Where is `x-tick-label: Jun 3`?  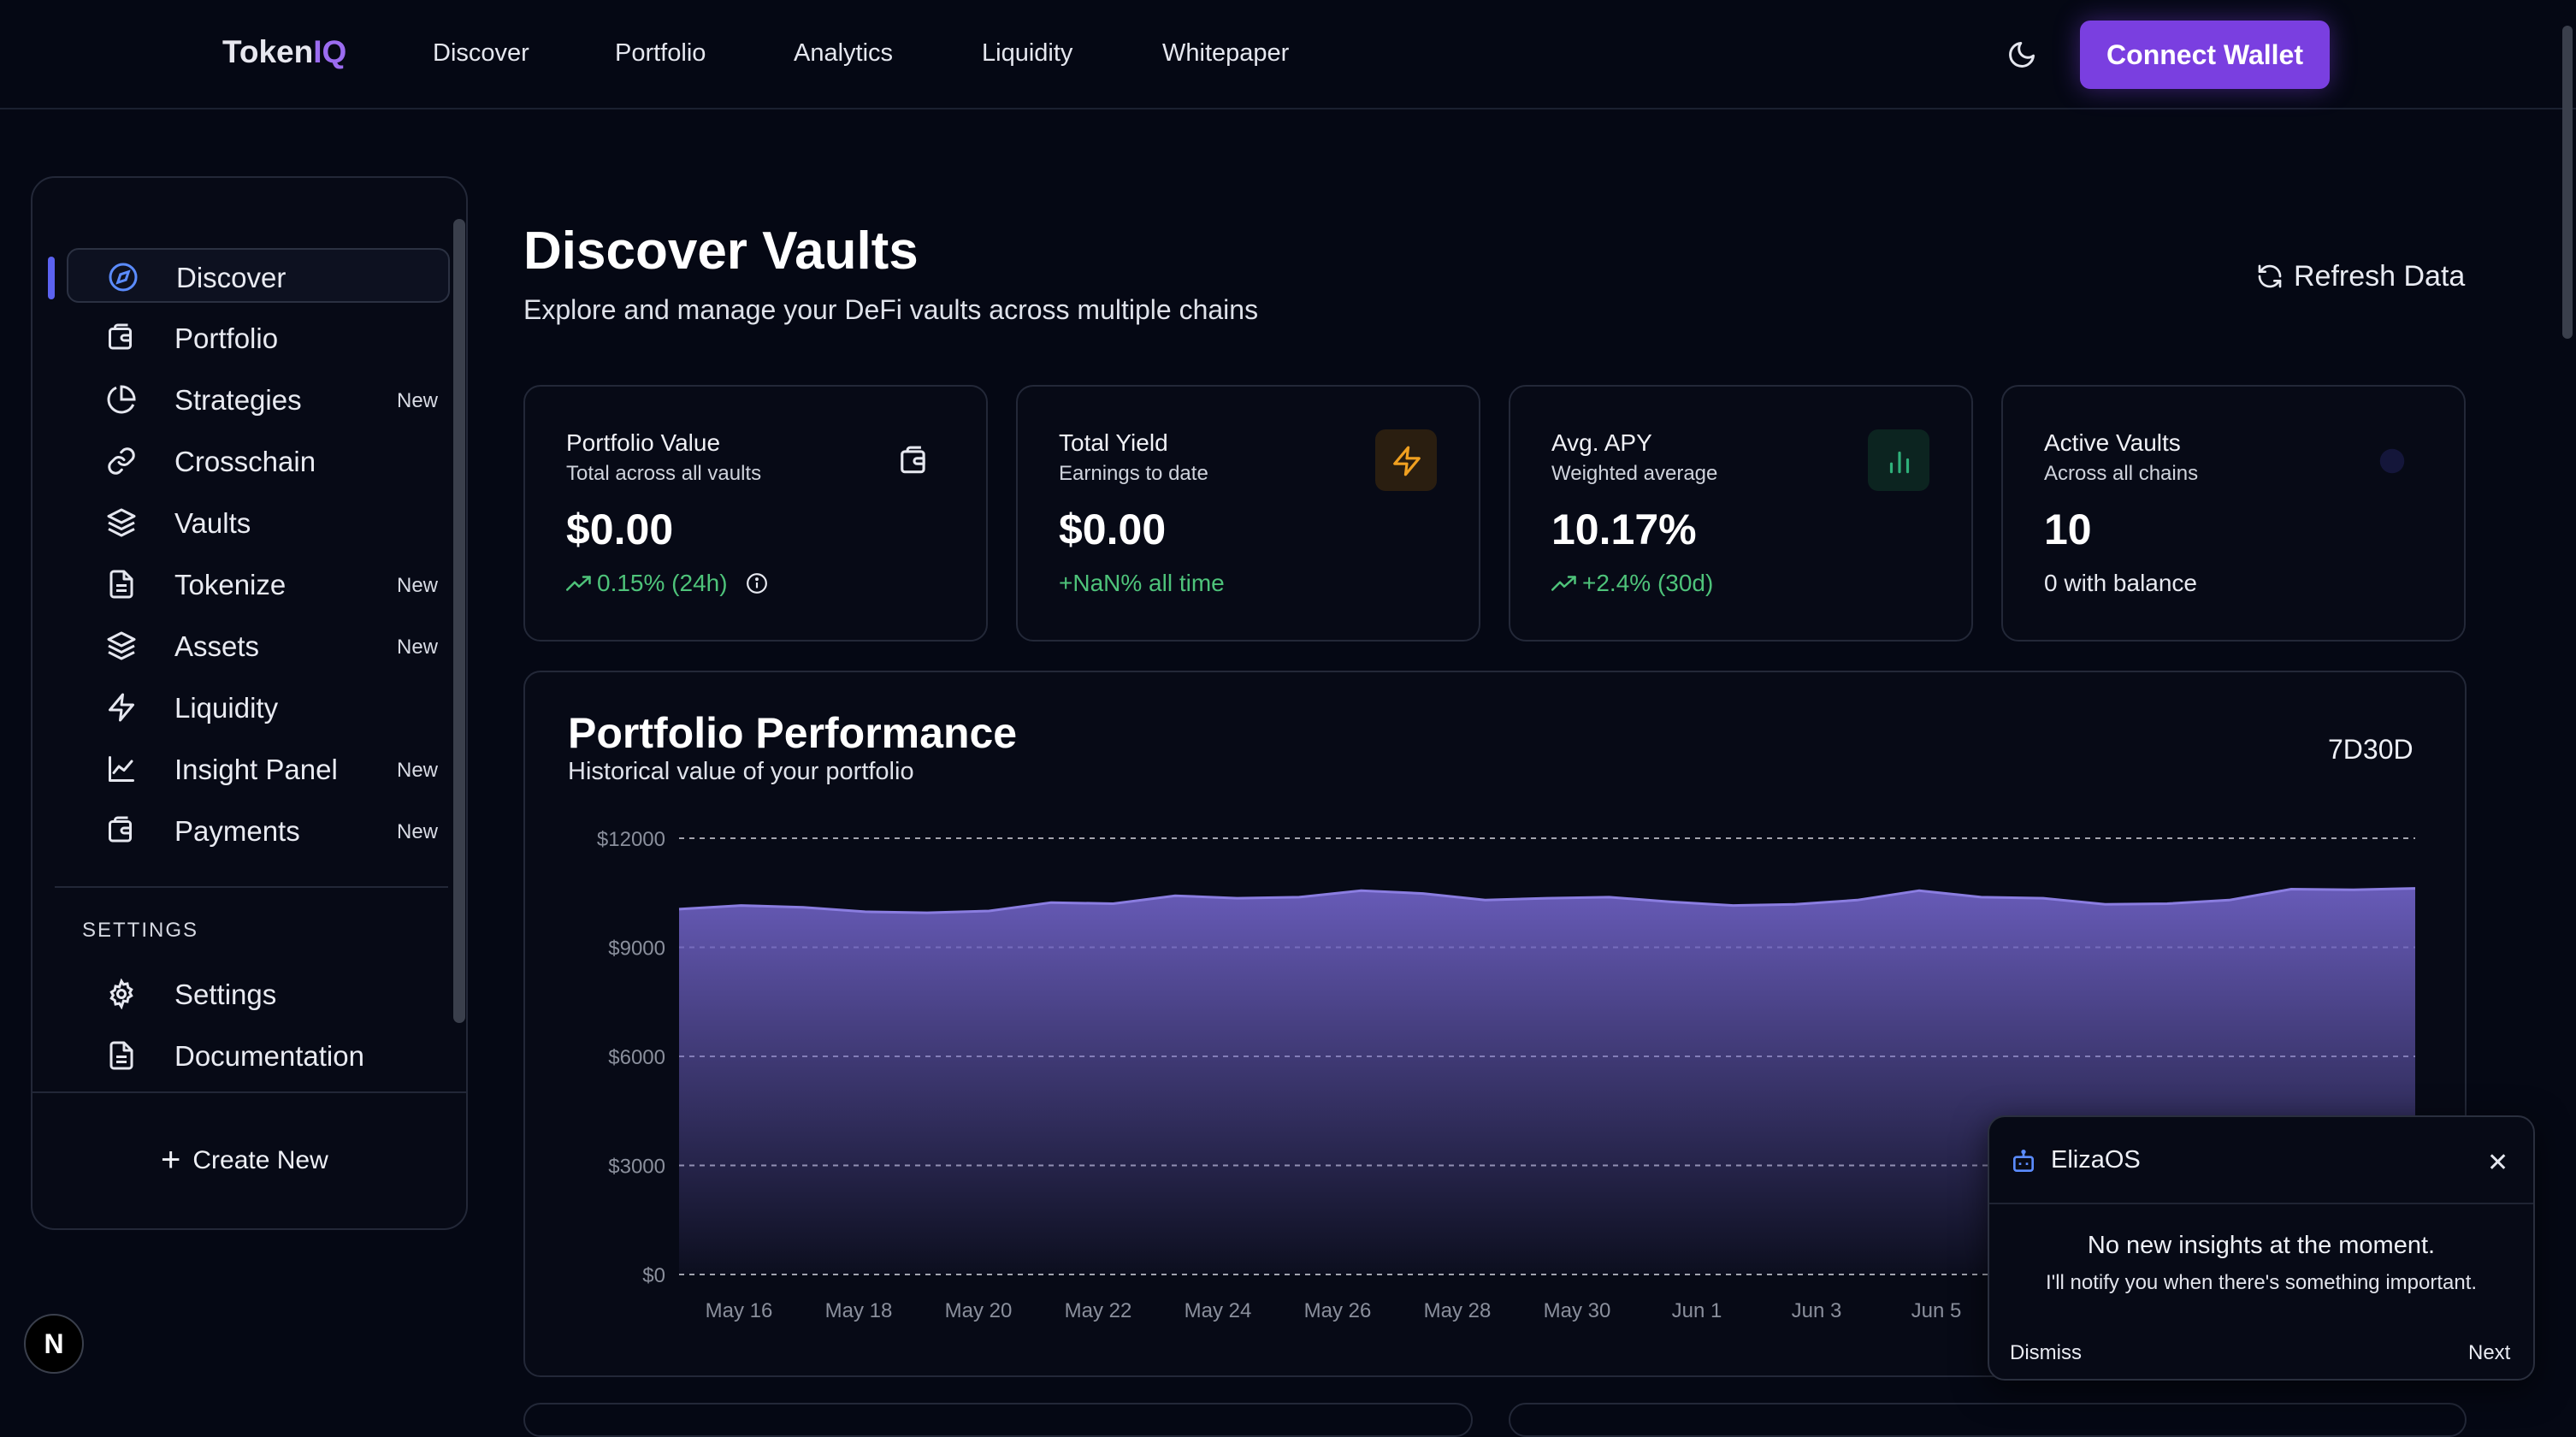 x-tick-label: Jun 3 is located at coordinates (1817, 1310).